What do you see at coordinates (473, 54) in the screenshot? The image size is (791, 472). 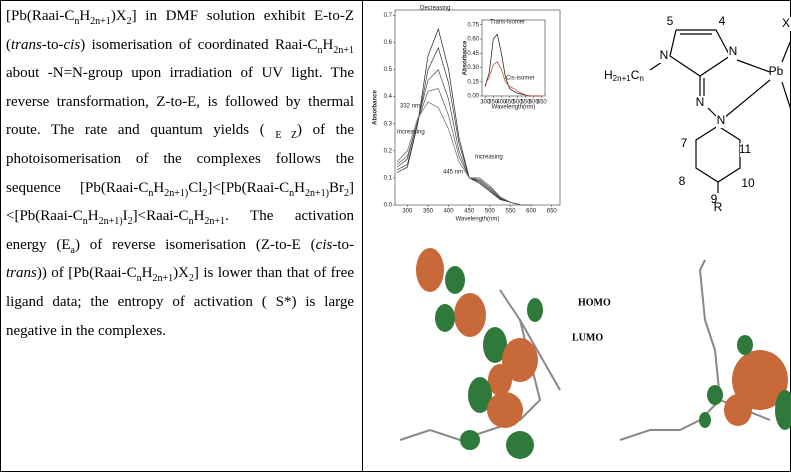 I see `y-tick-label: 0.45` at bounding box center [473, 54].